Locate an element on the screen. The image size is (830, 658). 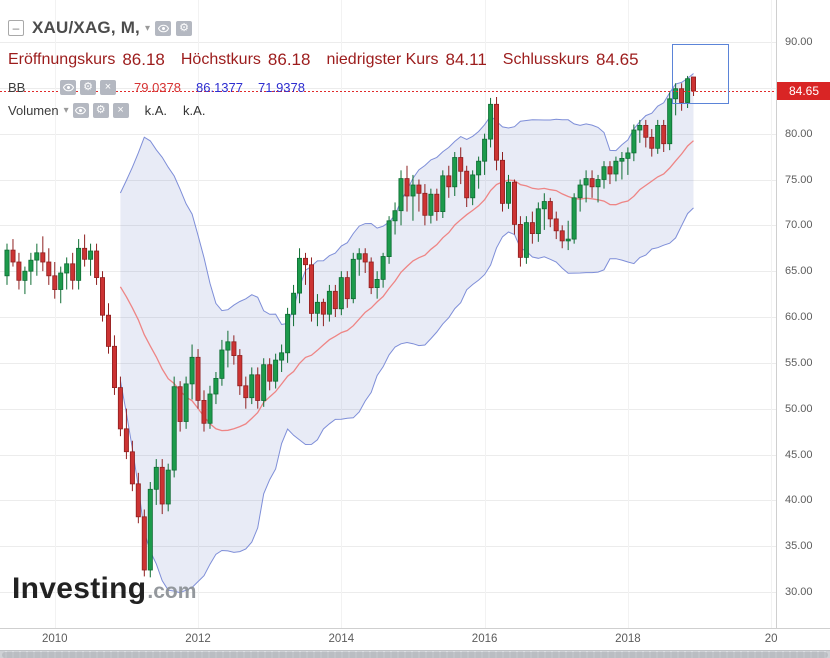
scrollbar-thumb is located at coordinates (415, 655).